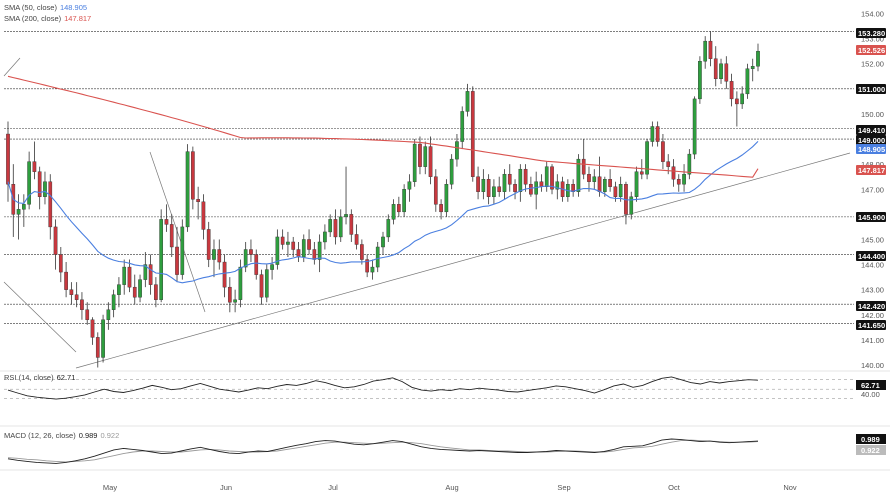 The width and height of the screenshot is (890, 501). I want to click on rsi-legend: RSI (14, close) 62.71, so click(41, 377).